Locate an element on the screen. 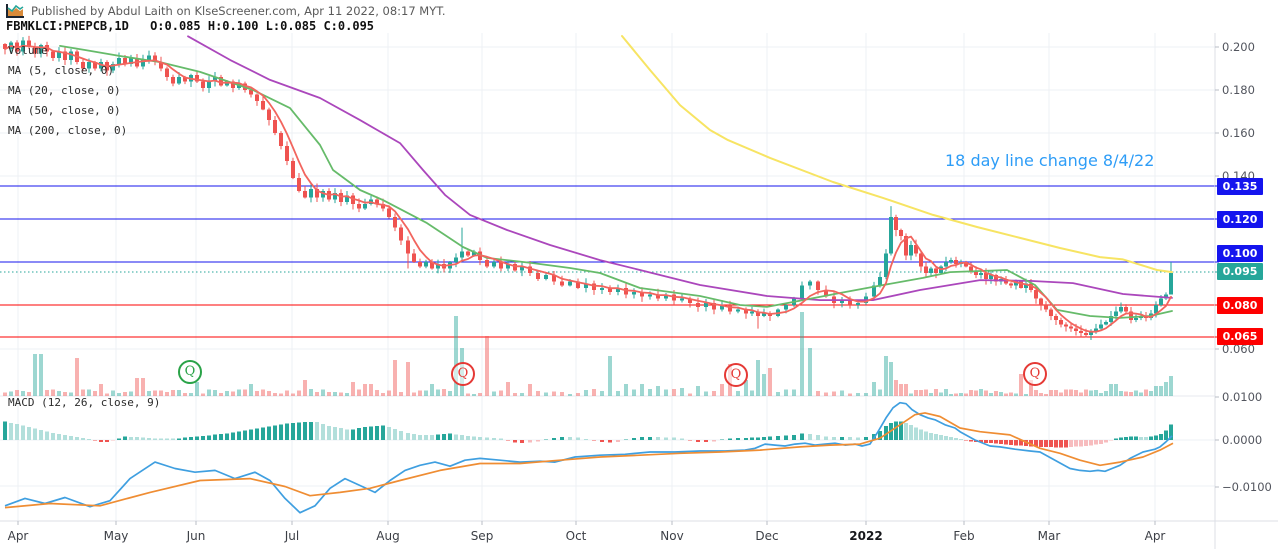  ohlc-readout: O:0.085 H:0.100 L:0.085 C:0.095 is located at coordinates (262, 26).